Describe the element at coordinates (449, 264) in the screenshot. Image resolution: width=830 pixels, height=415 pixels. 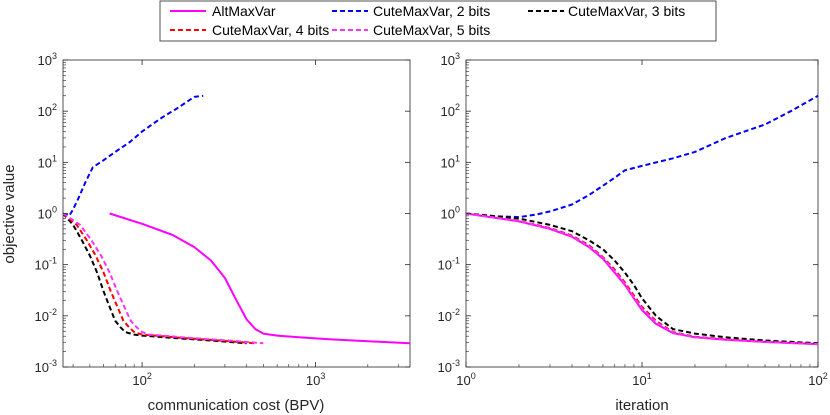
I see `right-y-tick-label: 10⁻¹` at that location.